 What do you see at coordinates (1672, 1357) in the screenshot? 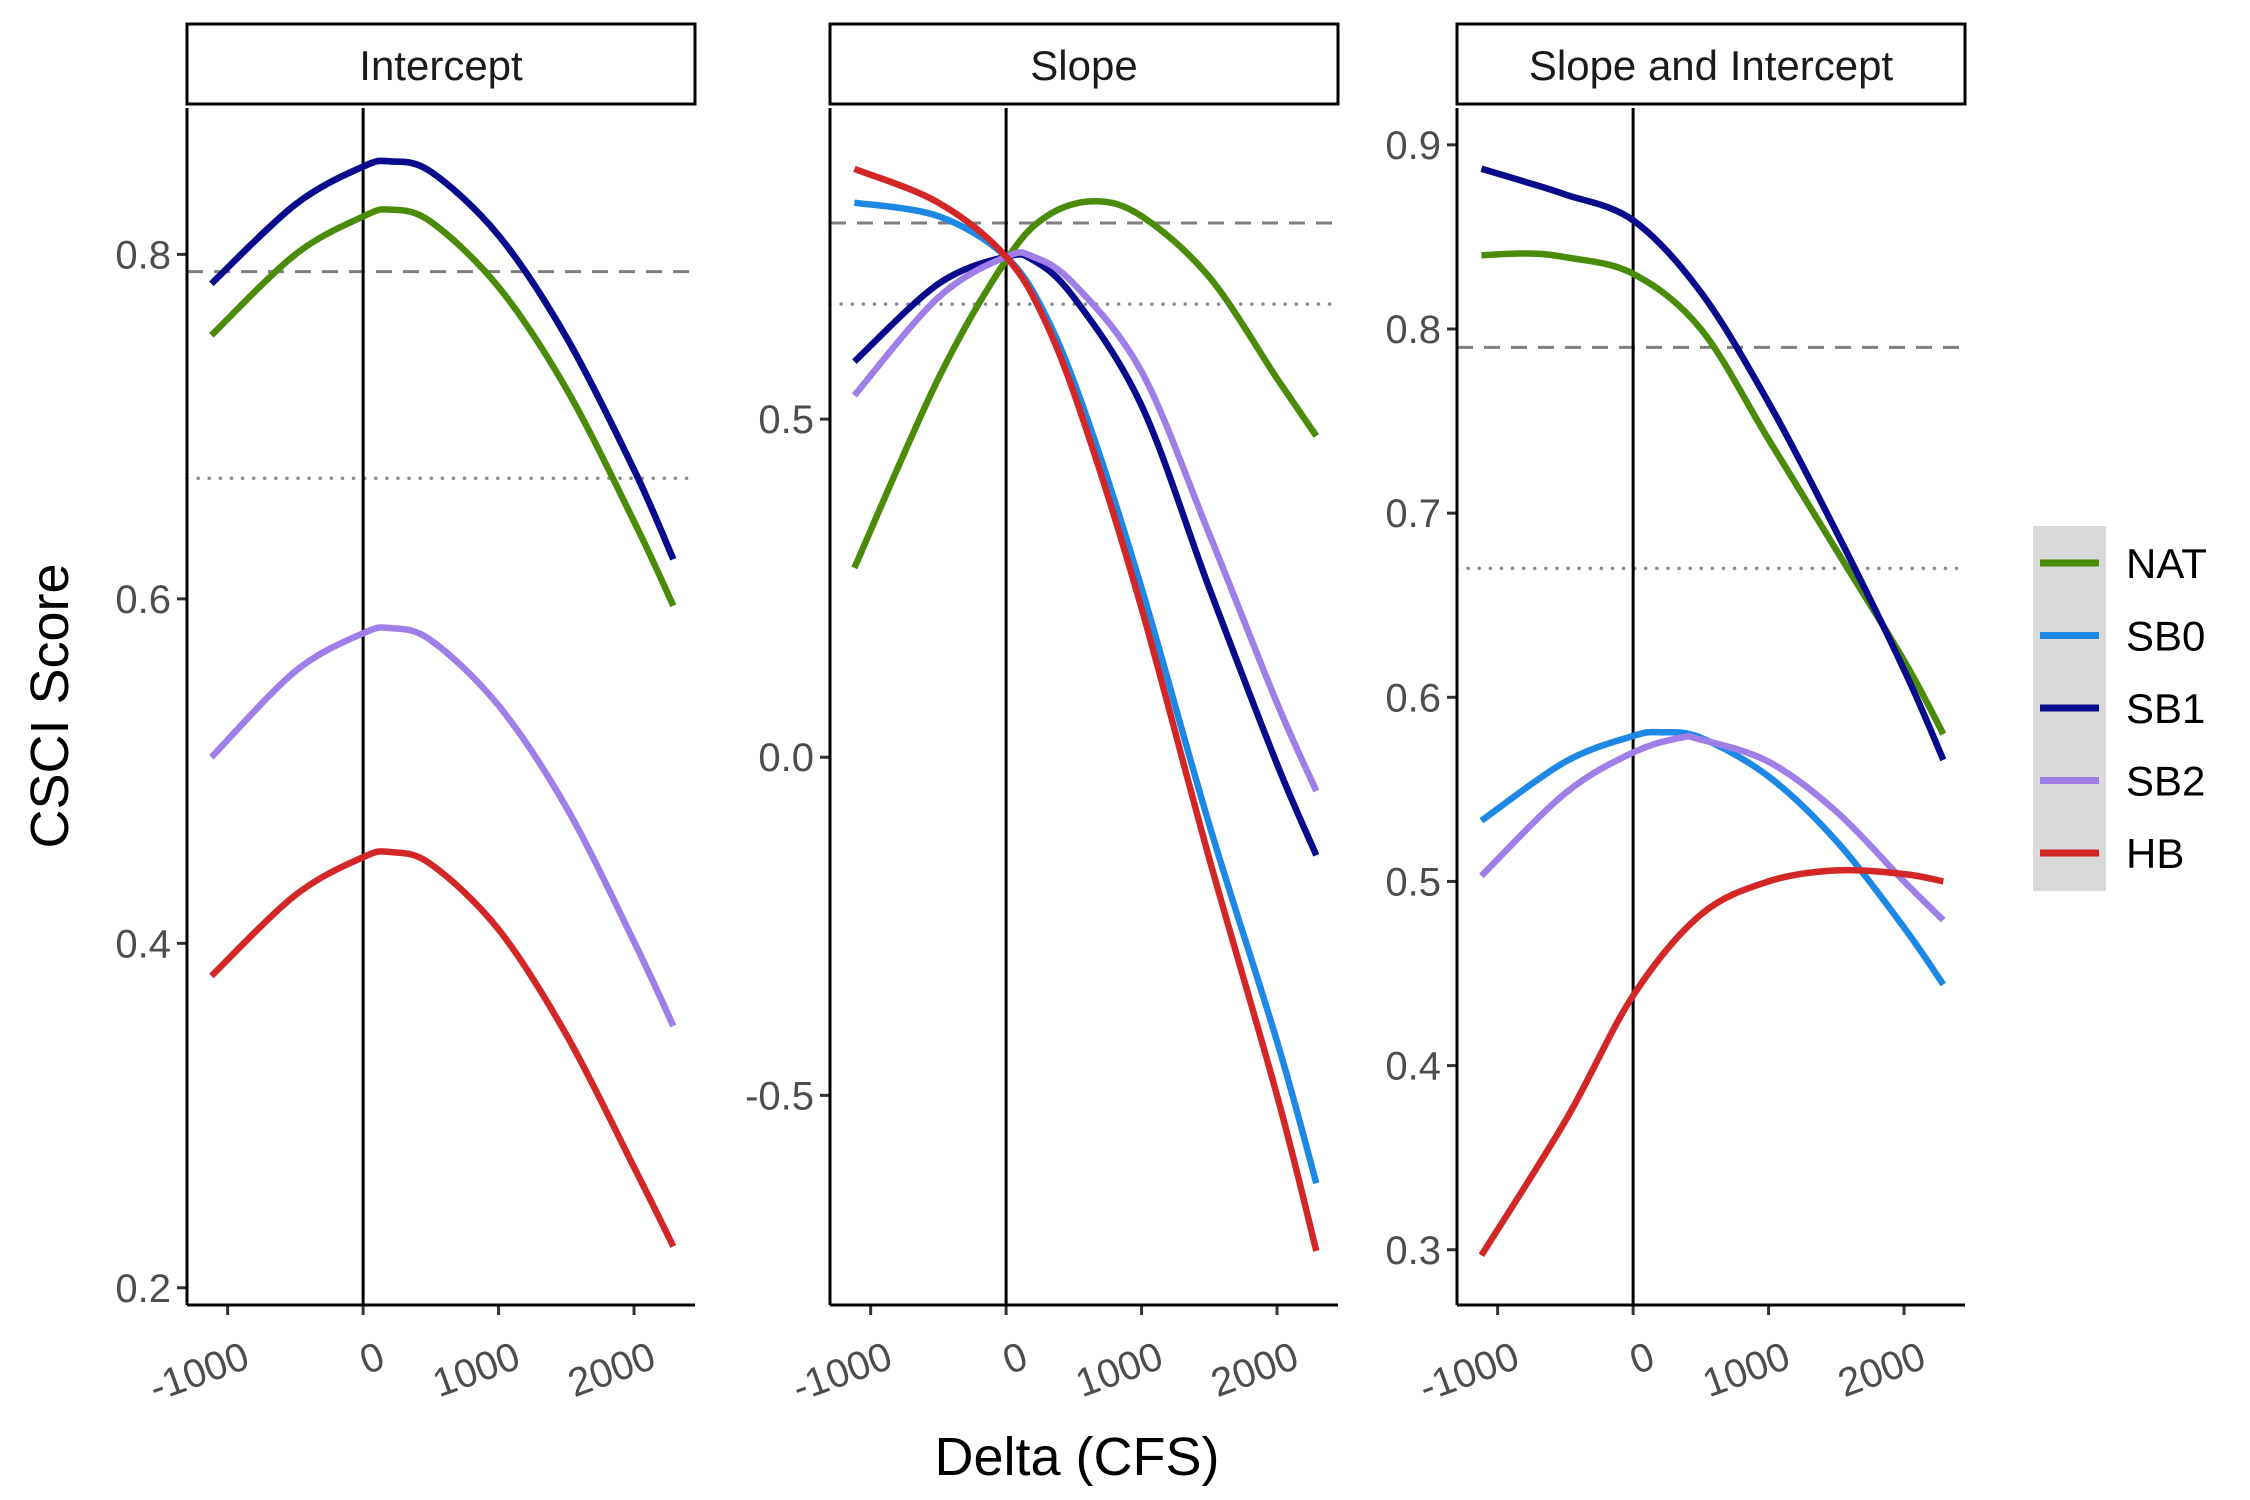
I see `x-ticks-slope-and-intercept: -1000 0 1000 2000` at bounding box center [1672, 1357].